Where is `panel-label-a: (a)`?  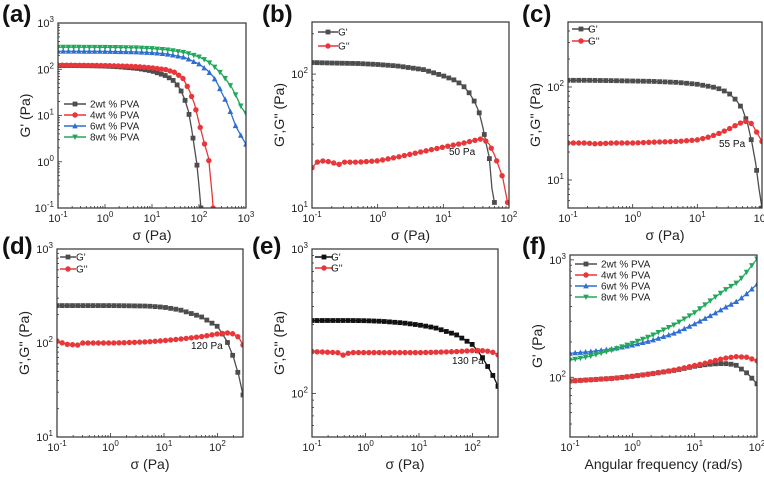 panel-label-a: (a) is located at coordinates (16, 14).